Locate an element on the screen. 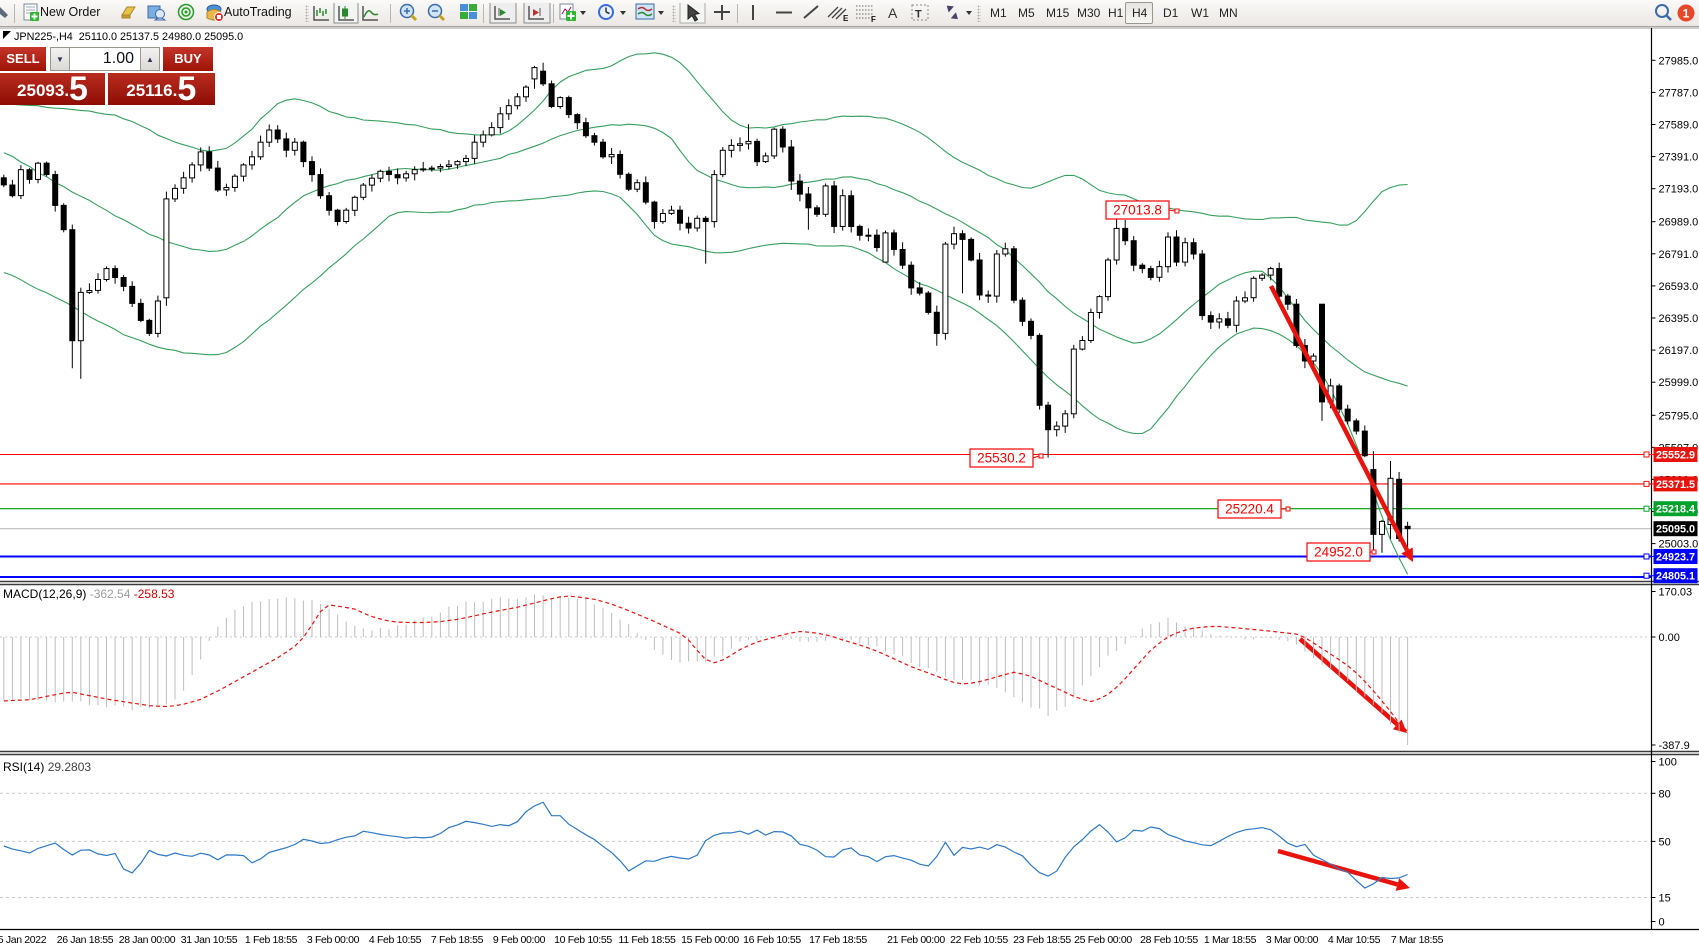 The image size is (1699, 948). svg-text: 3 Feb 00:00 is located at coordinates (333, 940).